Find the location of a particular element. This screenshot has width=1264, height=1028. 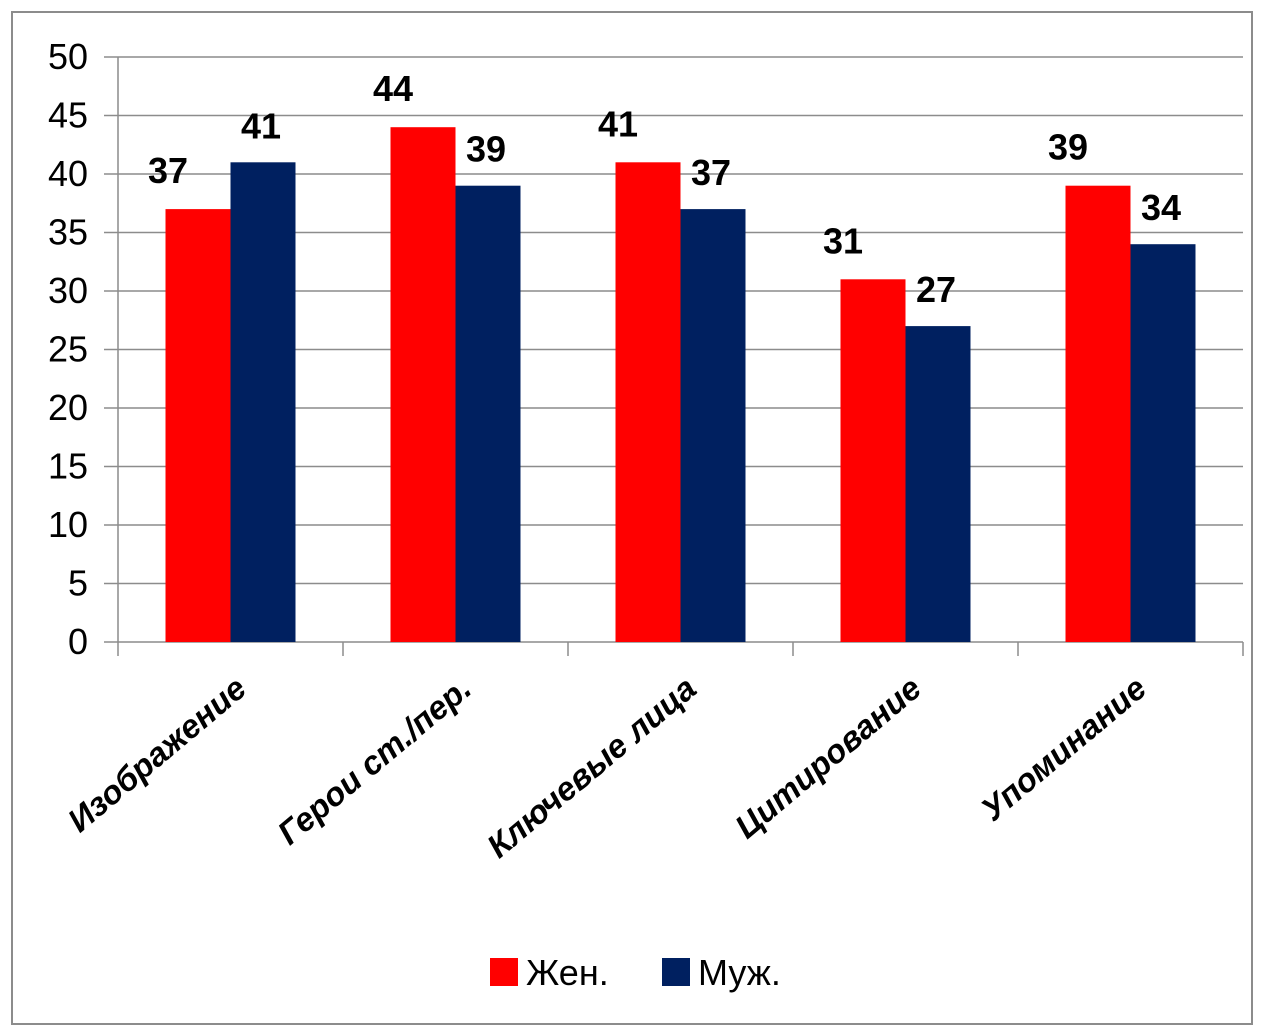

y-tick-label: 30 is located at coordinates (68, 290).